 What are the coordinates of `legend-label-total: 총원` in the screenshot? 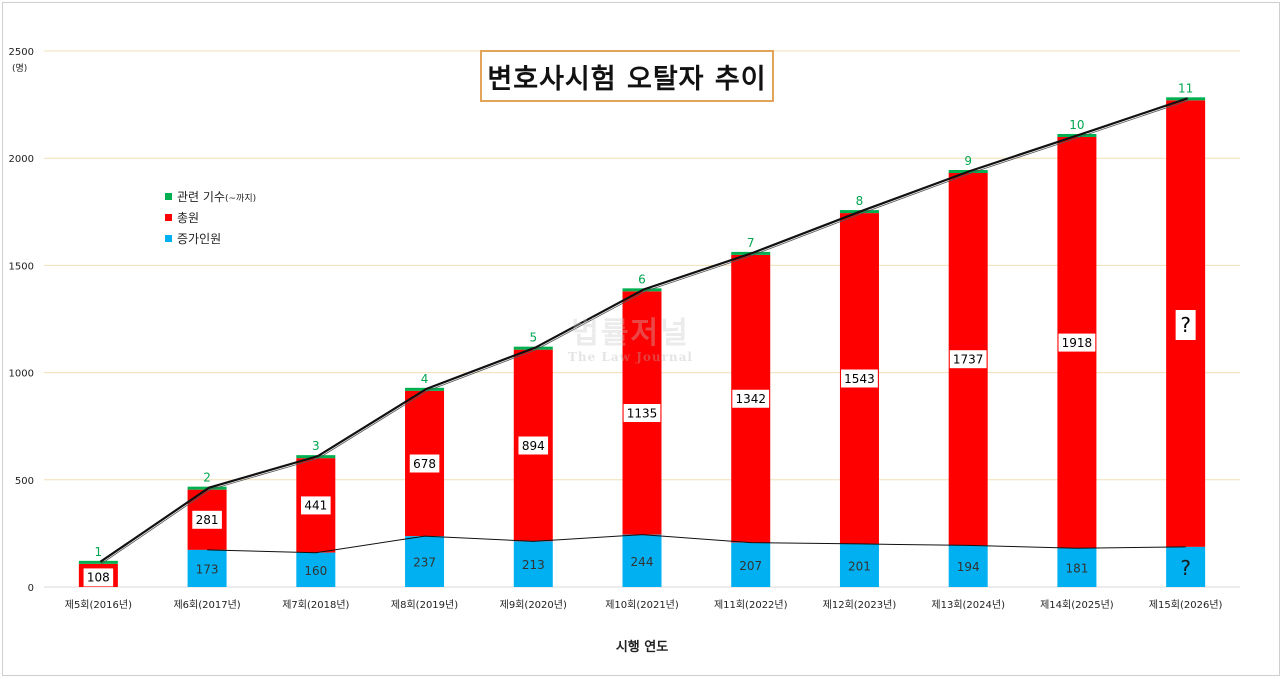 It's located at (188, 218).